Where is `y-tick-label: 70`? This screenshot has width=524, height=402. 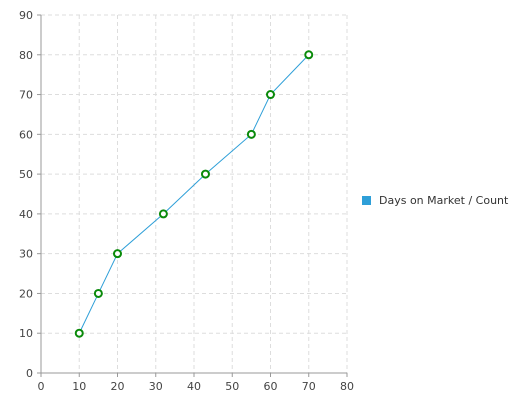 y-tick-label: 70 is located at coordinates (26, 95).